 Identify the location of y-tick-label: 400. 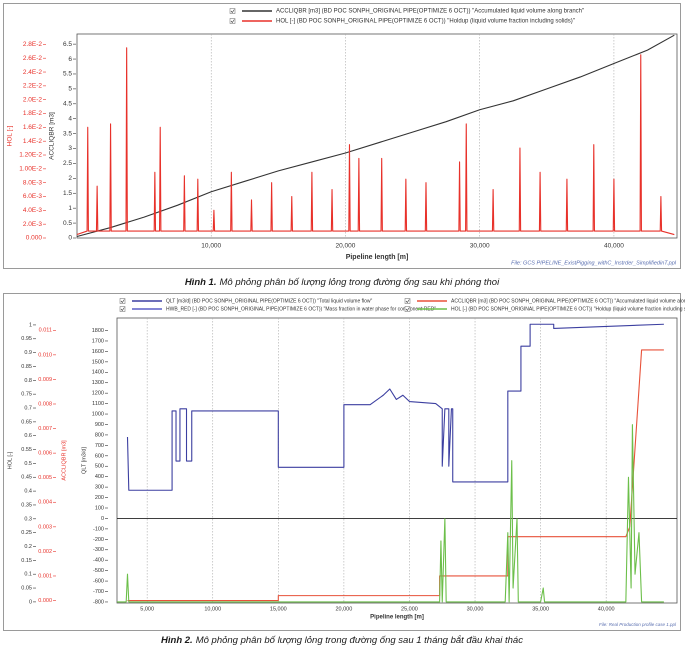
(99, 477).